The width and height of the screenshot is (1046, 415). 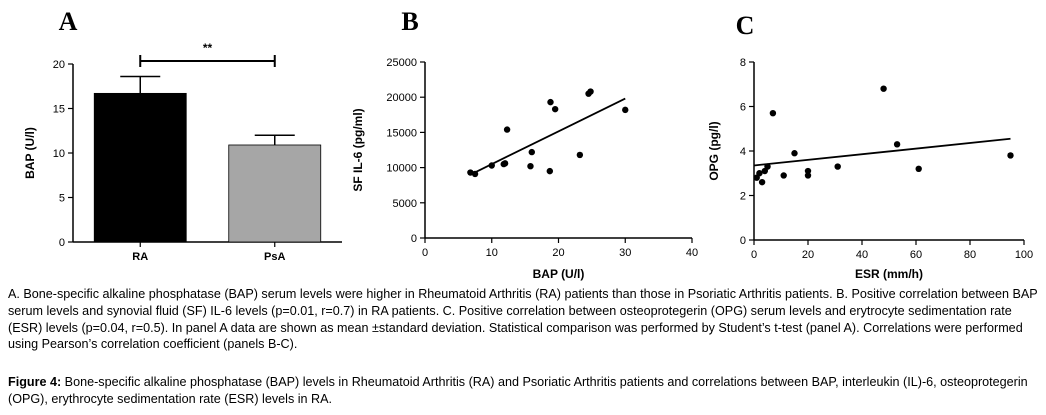 What do you see at coordinates (743, 241) in the screenshot?
I see `y-tick-label-C: 0` at bounding box center [743, 241].